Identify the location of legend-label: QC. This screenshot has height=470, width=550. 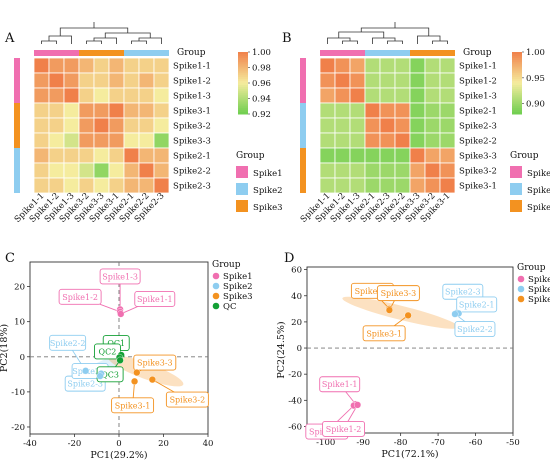
(229, 307).